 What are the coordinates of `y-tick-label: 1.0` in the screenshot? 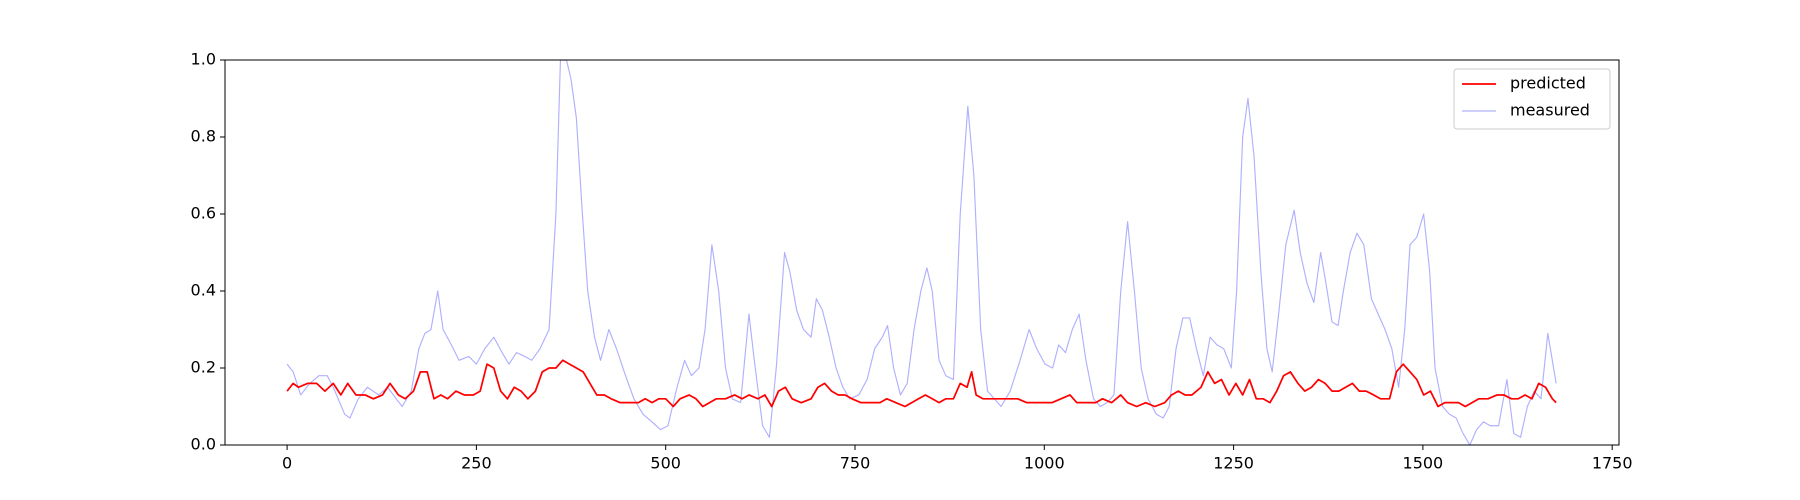 It's located at (203, 59).